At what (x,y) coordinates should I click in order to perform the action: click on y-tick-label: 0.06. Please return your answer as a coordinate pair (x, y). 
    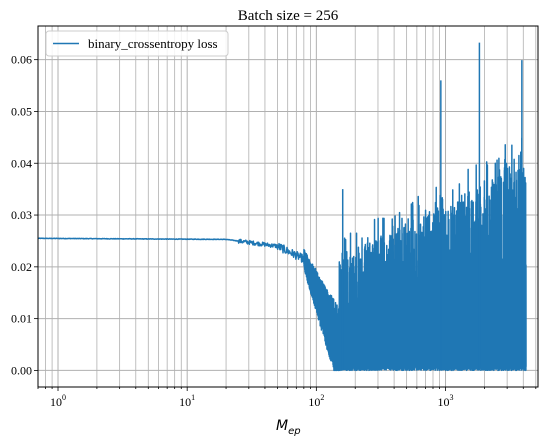
    Looking at the image, I should click on (21, 60).